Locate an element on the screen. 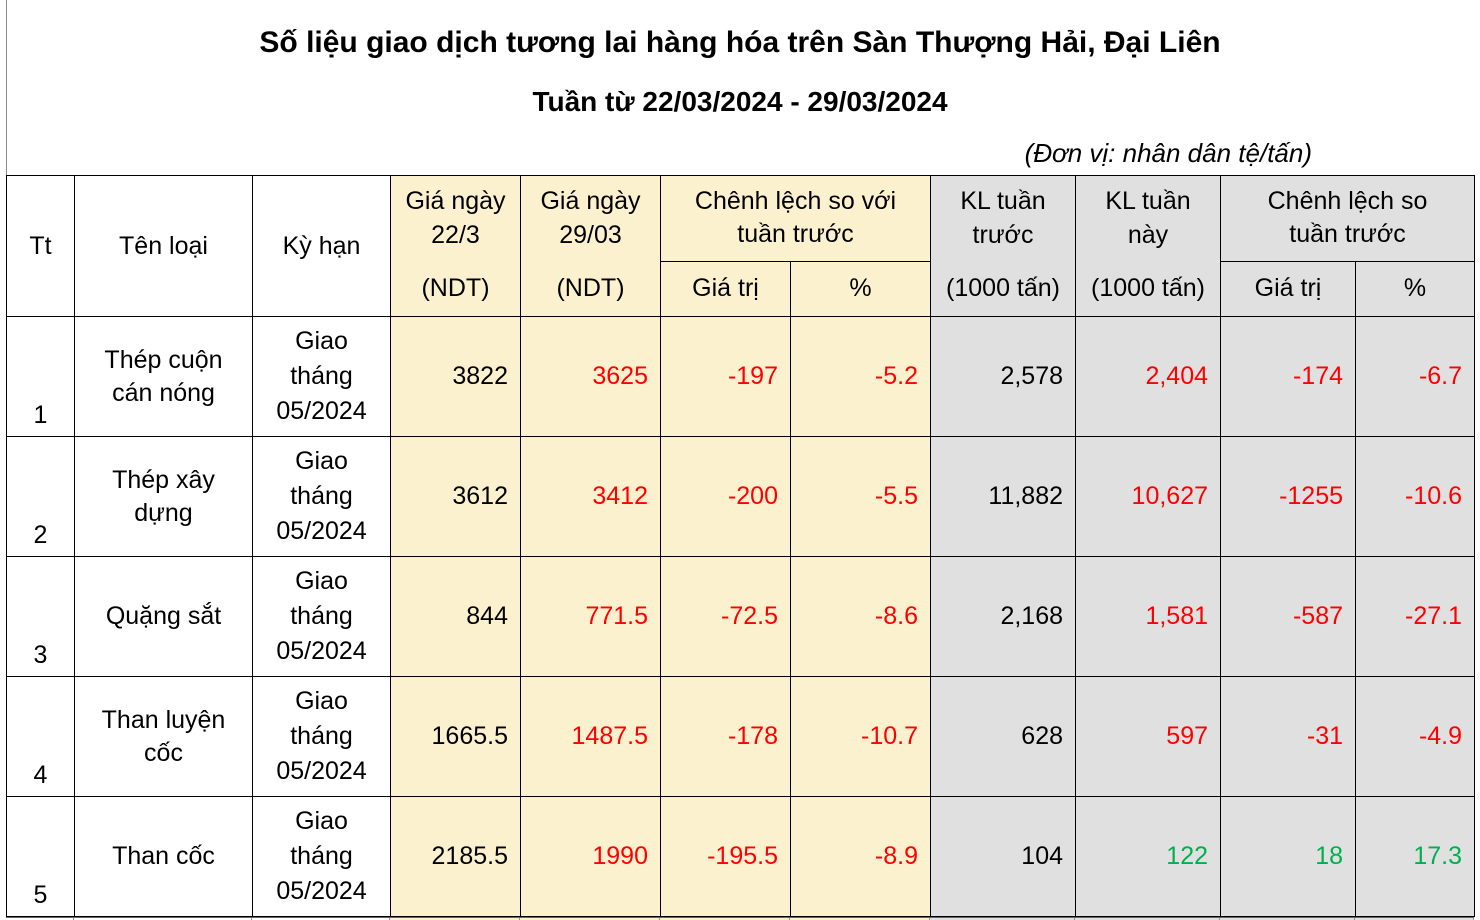 Image resolution: width=1480 pixels, height=920 pixels. cell-diff-value: -195.5 is located at coordinates (725, 856).